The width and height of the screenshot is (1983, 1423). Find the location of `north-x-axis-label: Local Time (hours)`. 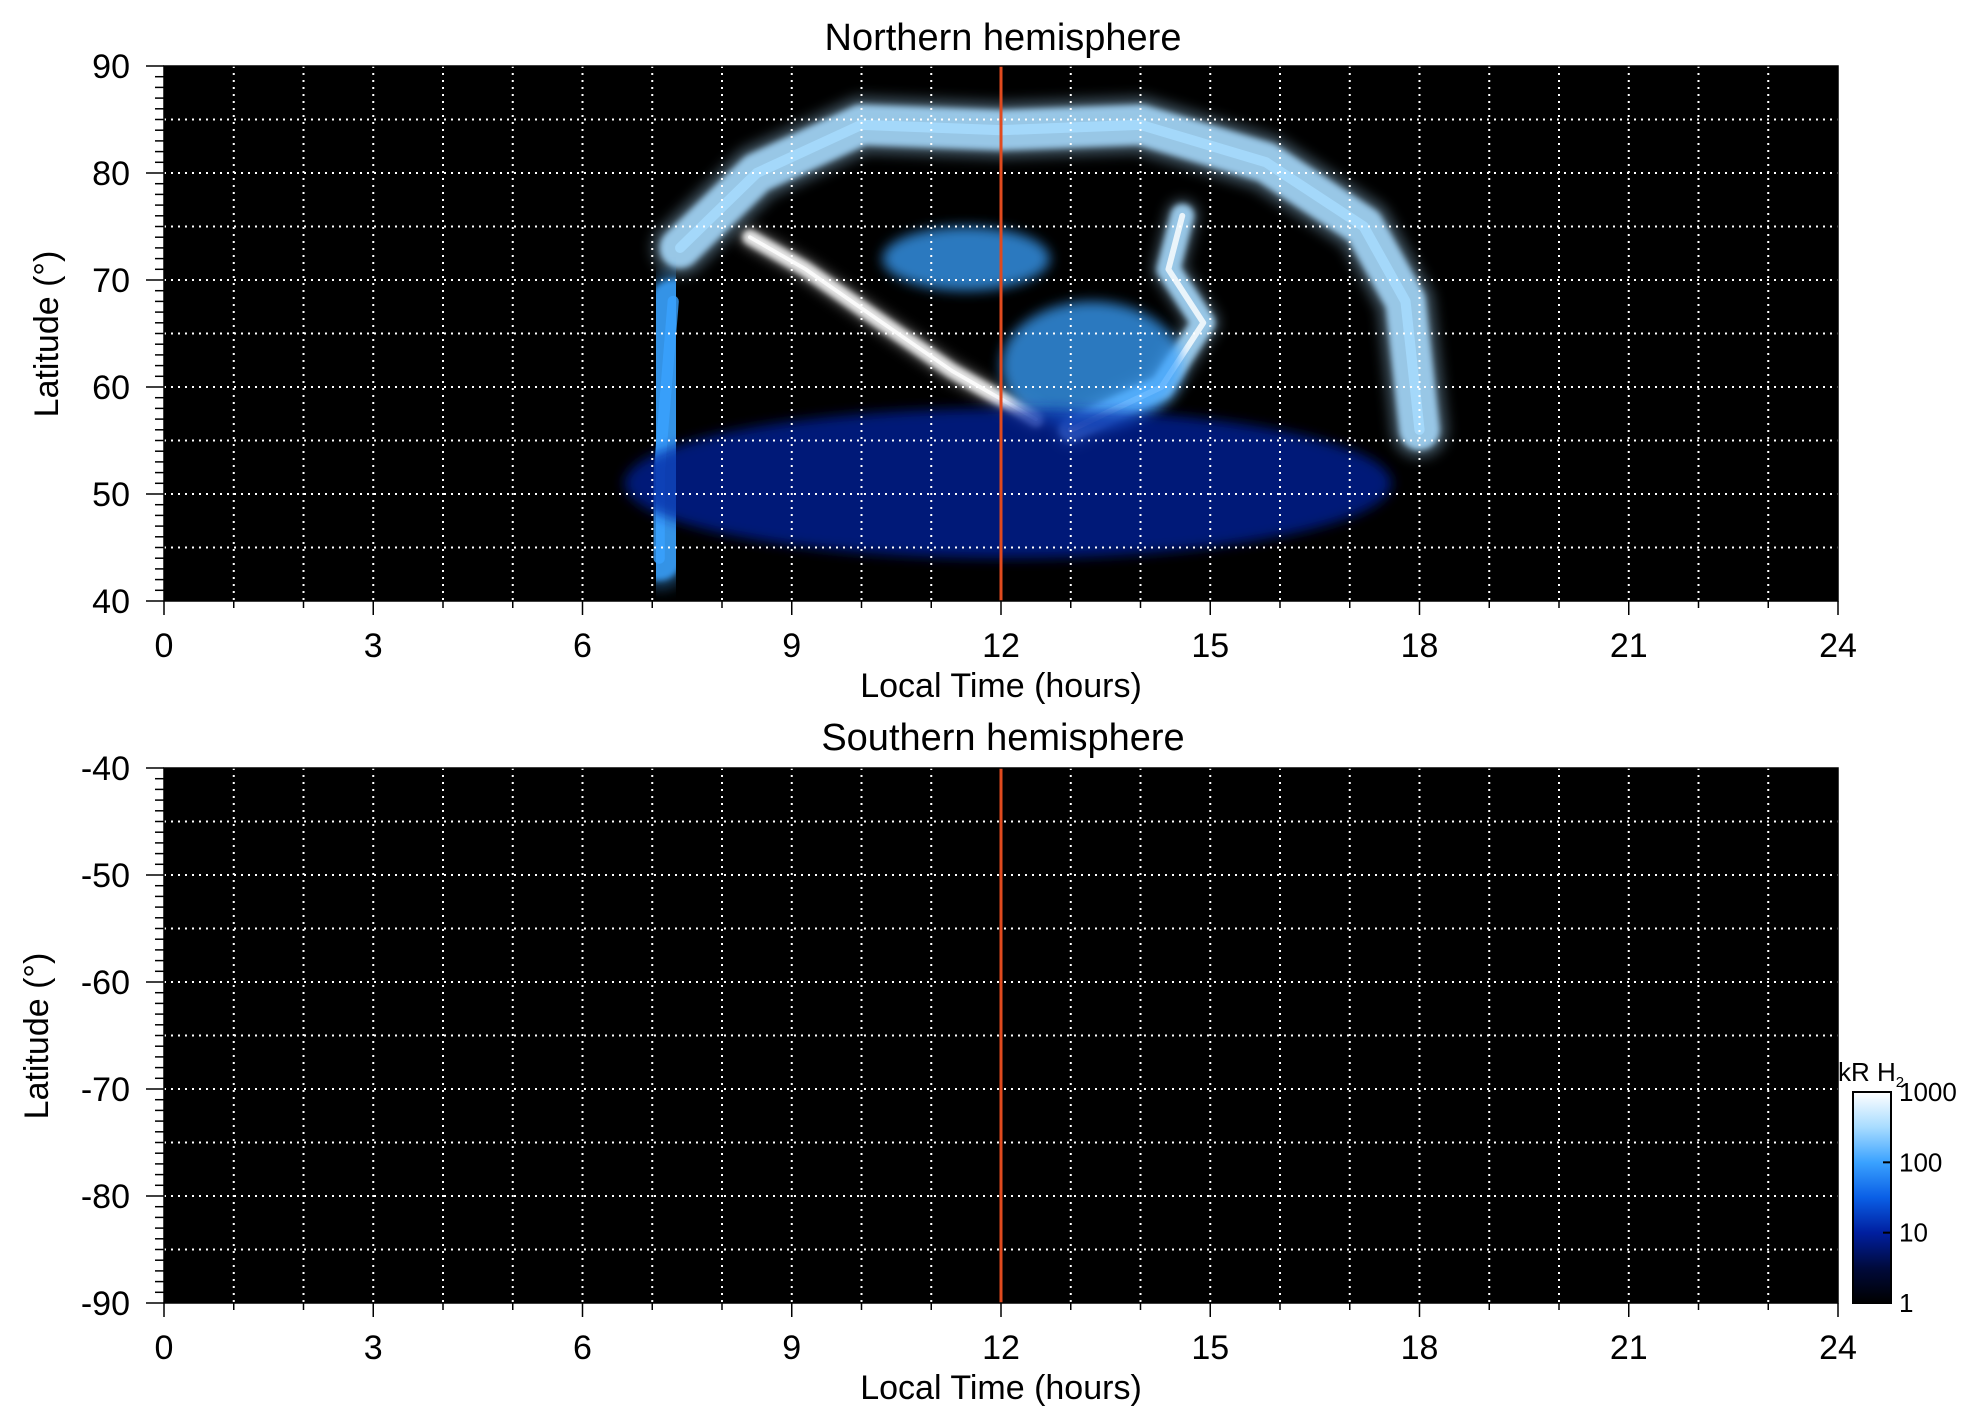

north-x-axis-label: Local Time (hours) is located at coordinates (1001, 686).